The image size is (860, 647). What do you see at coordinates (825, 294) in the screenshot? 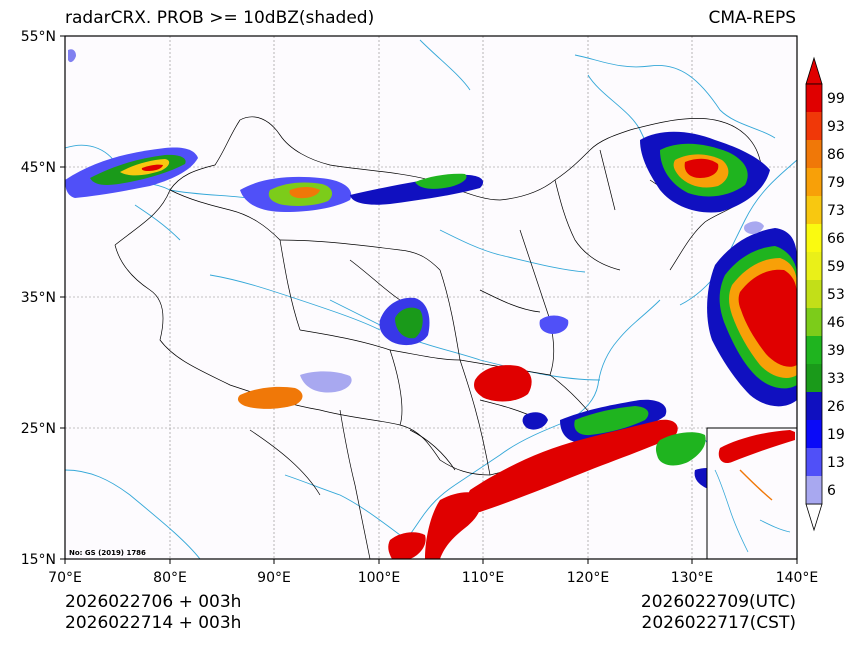
I see `colorbar: 6 13 19 26 33 39 46 53 59 66 73 79 86 93 99` at bounding box center [825, 294].